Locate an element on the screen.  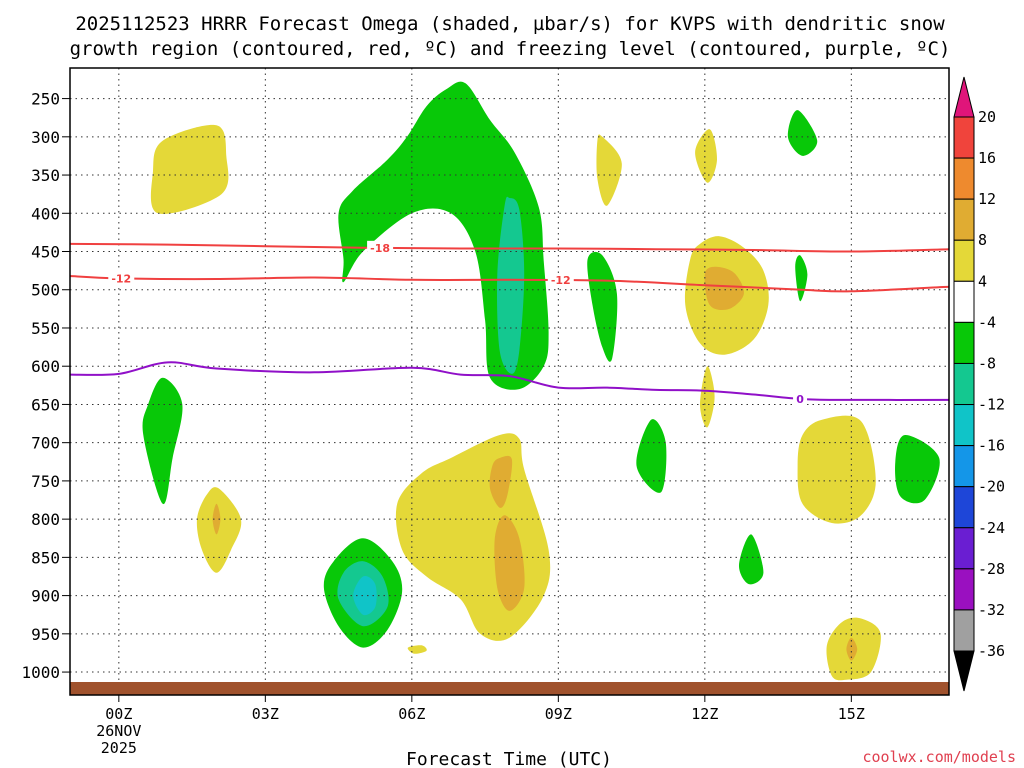
contour-label-0: -18 is located at coordinates (380, 248).